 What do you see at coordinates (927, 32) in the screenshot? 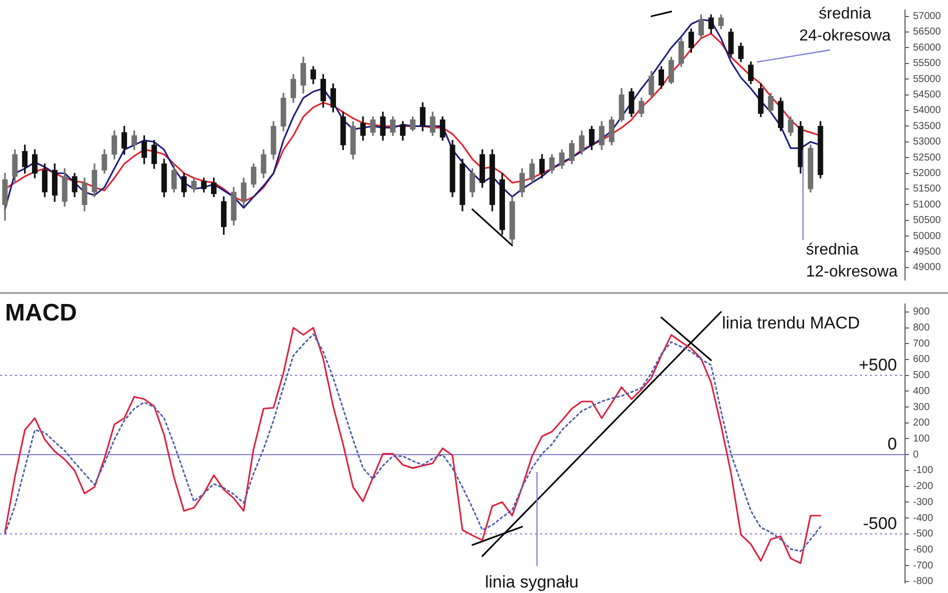
I see `y-tick-label: 56500` at bounding box center [927, 32].